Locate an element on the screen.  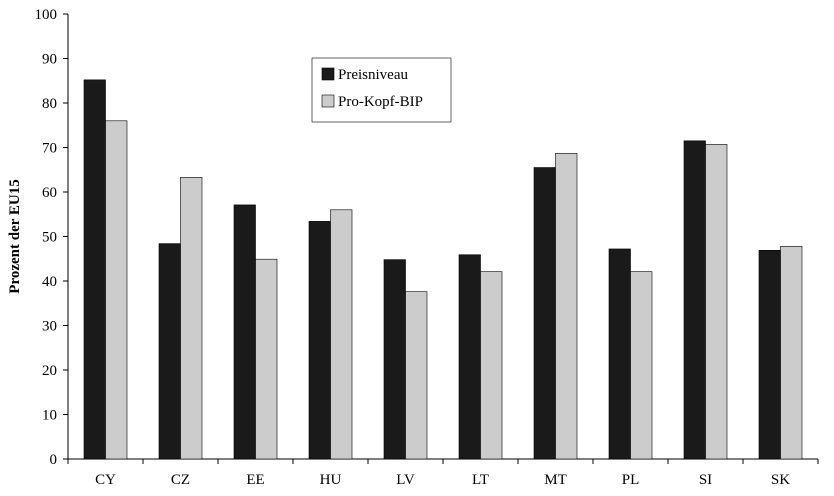
bar-preisniveau-cy is located at coordinates (94, 269).